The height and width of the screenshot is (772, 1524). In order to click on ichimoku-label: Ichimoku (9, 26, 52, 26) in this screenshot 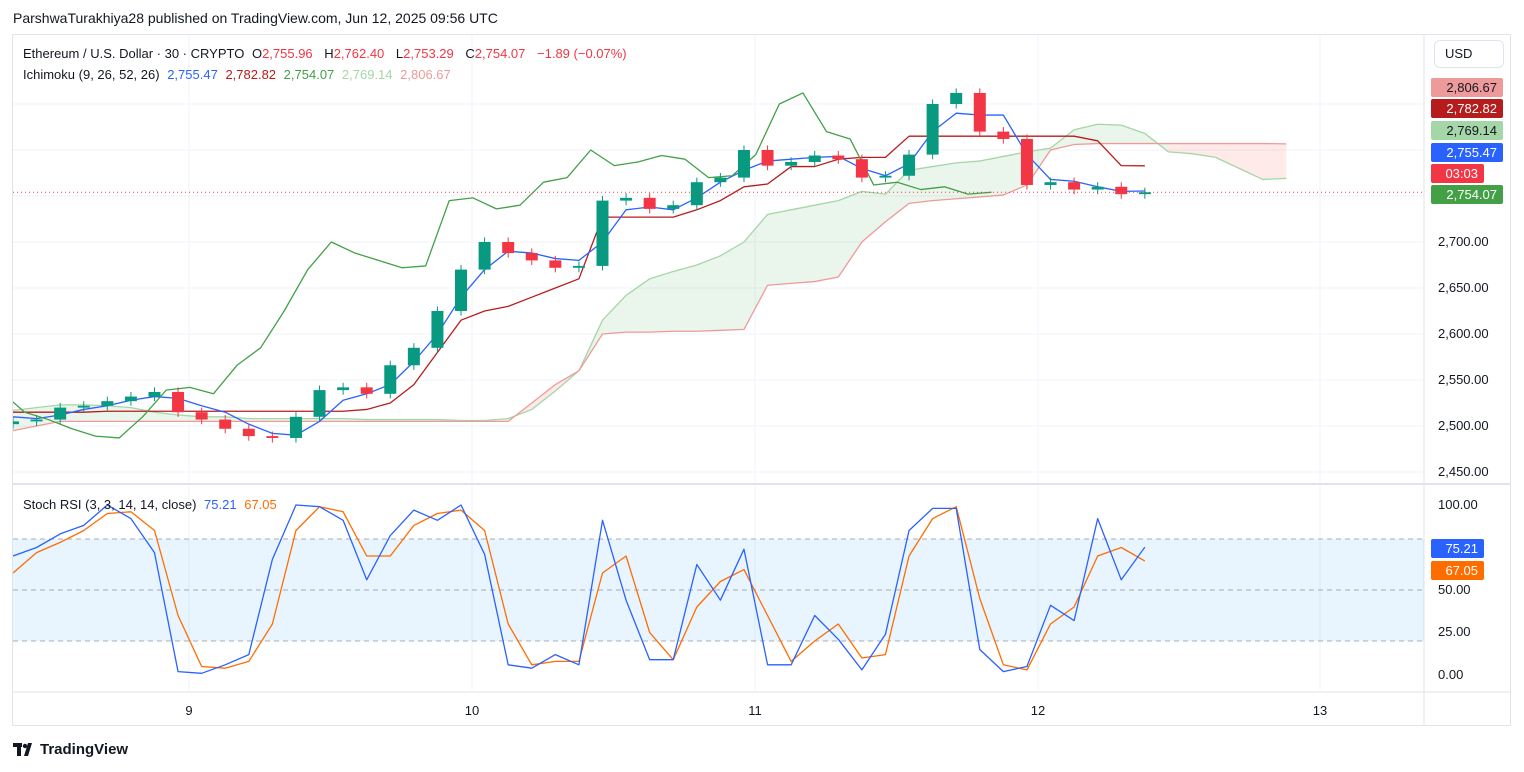, I will do `click(91, 74)`.